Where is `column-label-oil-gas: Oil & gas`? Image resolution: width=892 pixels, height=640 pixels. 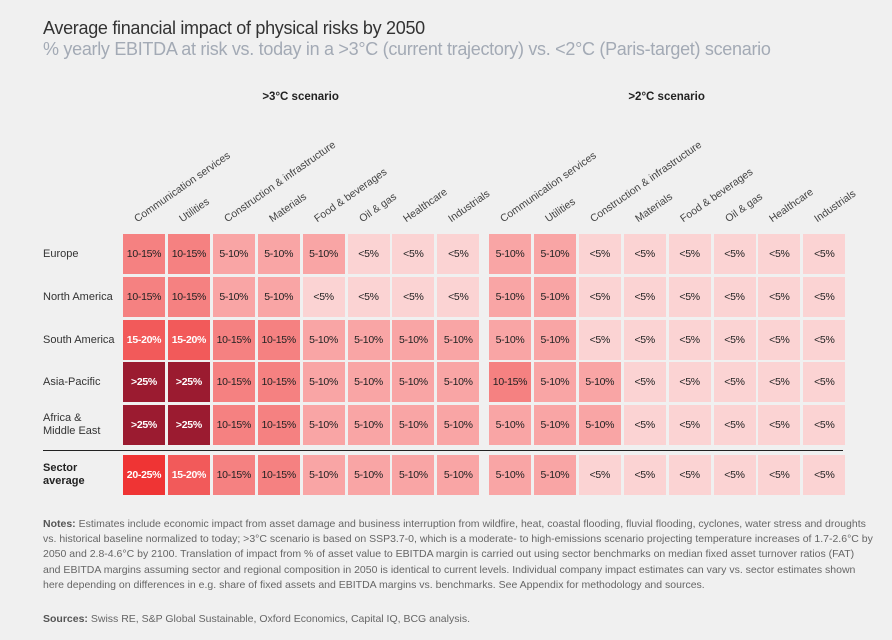 column-label-oil-gas: Oil & gas is located at coordinates (377, 207).